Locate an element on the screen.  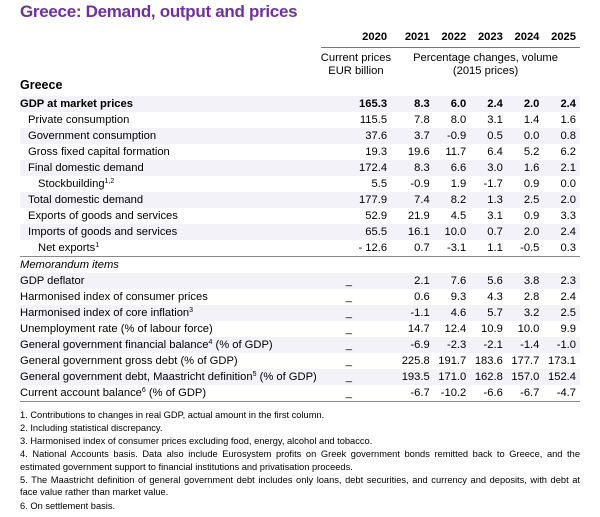
row-label: Exports of goods and services is located at coordinates (170, 216).